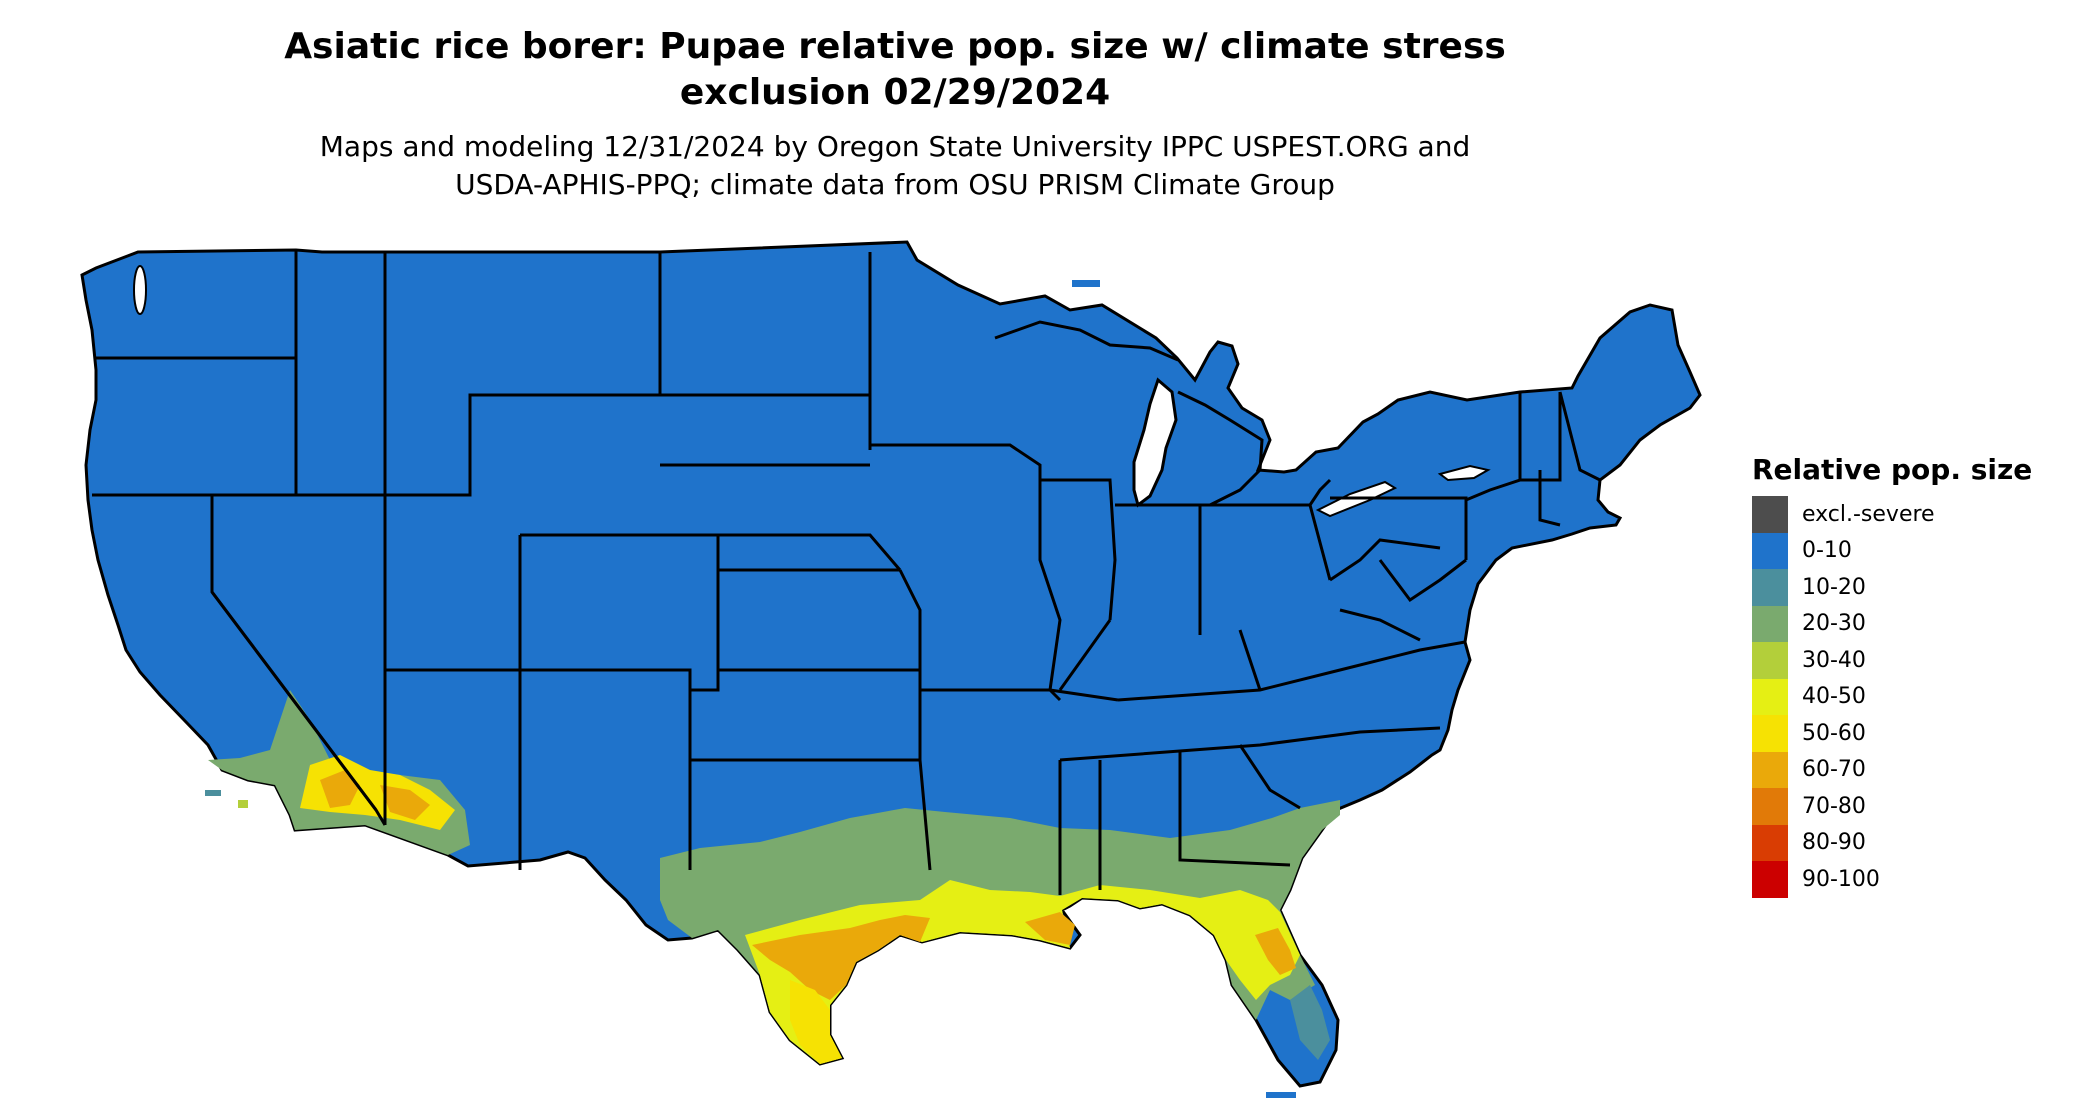 The height and width of the screenshot is (1116, 2100). Describe the element at coordinates (1892, 623) in the screenshot. I see `legend-item: 20-30` at that location.